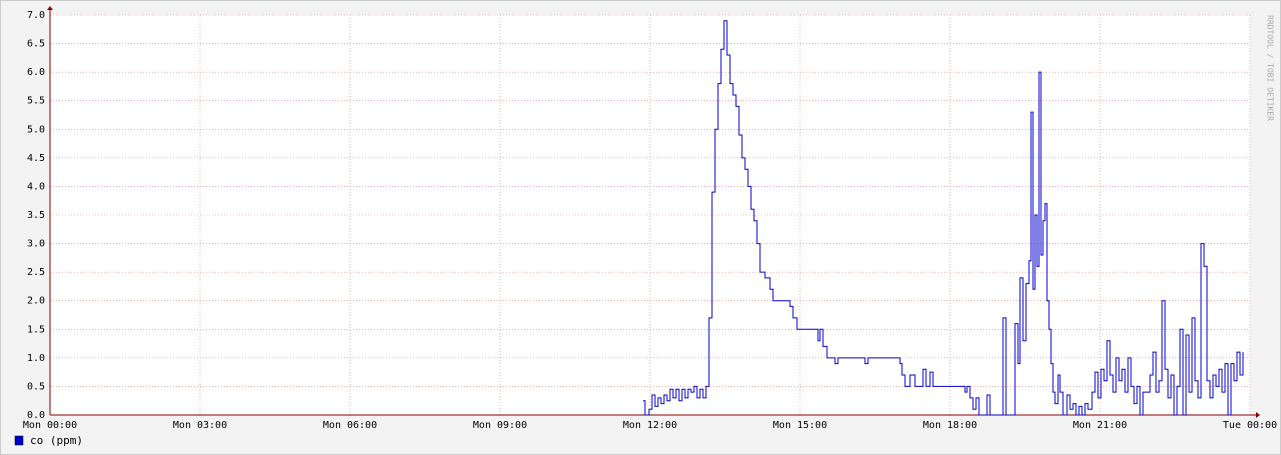 The image size is (1281, 455). I want to click on y-tick-label: 3.0, so click(36, 244).